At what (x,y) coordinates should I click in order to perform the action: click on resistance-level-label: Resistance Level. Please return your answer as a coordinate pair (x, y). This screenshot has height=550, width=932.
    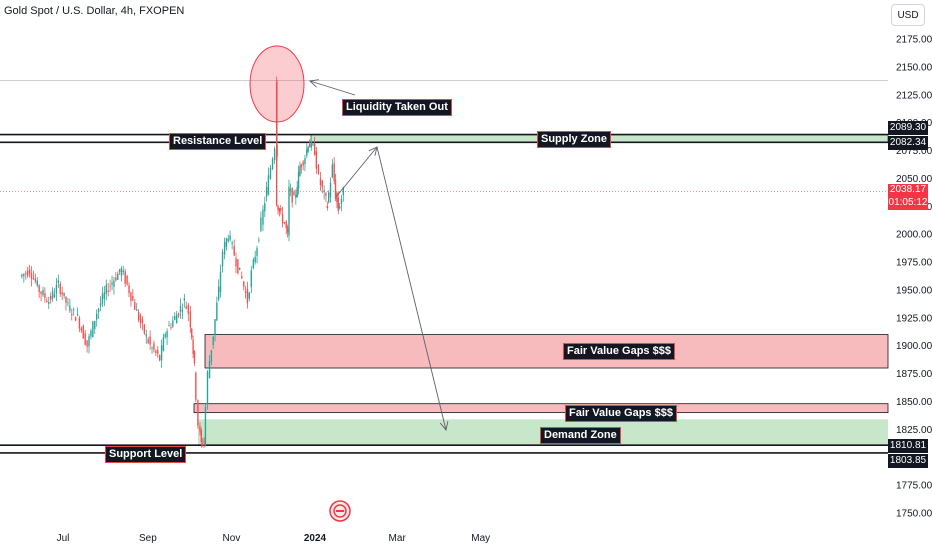
    Looking at the image, I should click on (218, 141).